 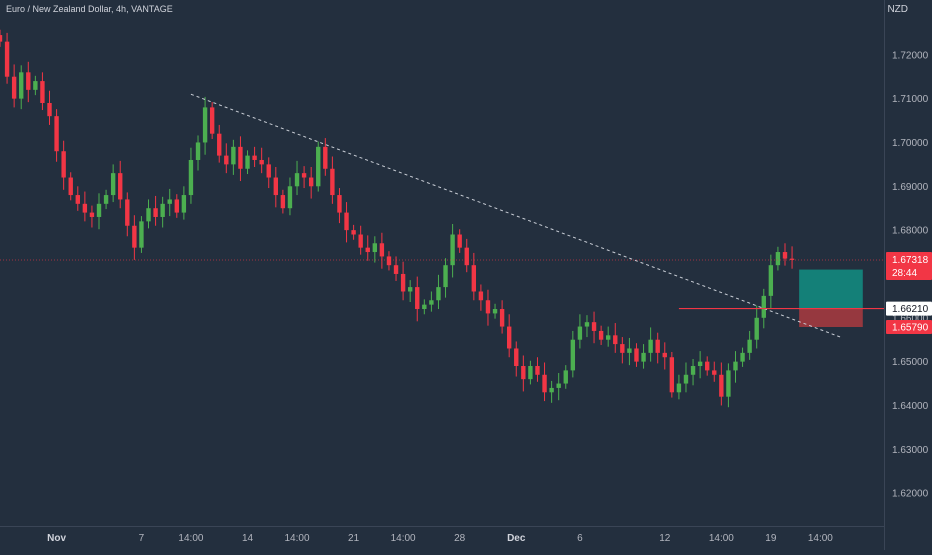 I want to click on x-tick-label: 12, so click(x=665, y=538).